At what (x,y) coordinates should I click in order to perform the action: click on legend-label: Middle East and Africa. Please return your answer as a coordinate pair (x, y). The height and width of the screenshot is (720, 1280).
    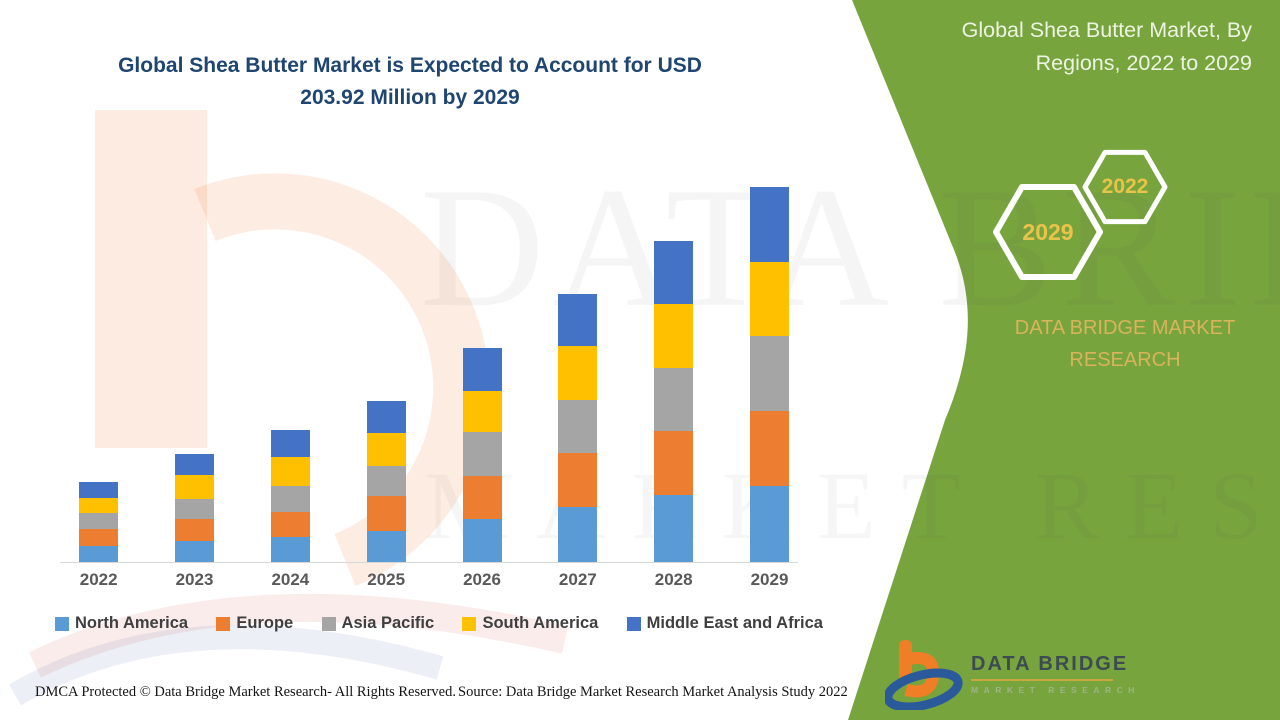
    Looking at the image, I should click on (734, 623).